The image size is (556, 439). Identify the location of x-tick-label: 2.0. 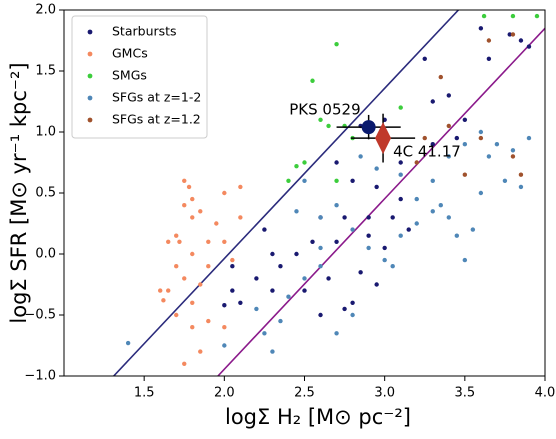
(224, 393).